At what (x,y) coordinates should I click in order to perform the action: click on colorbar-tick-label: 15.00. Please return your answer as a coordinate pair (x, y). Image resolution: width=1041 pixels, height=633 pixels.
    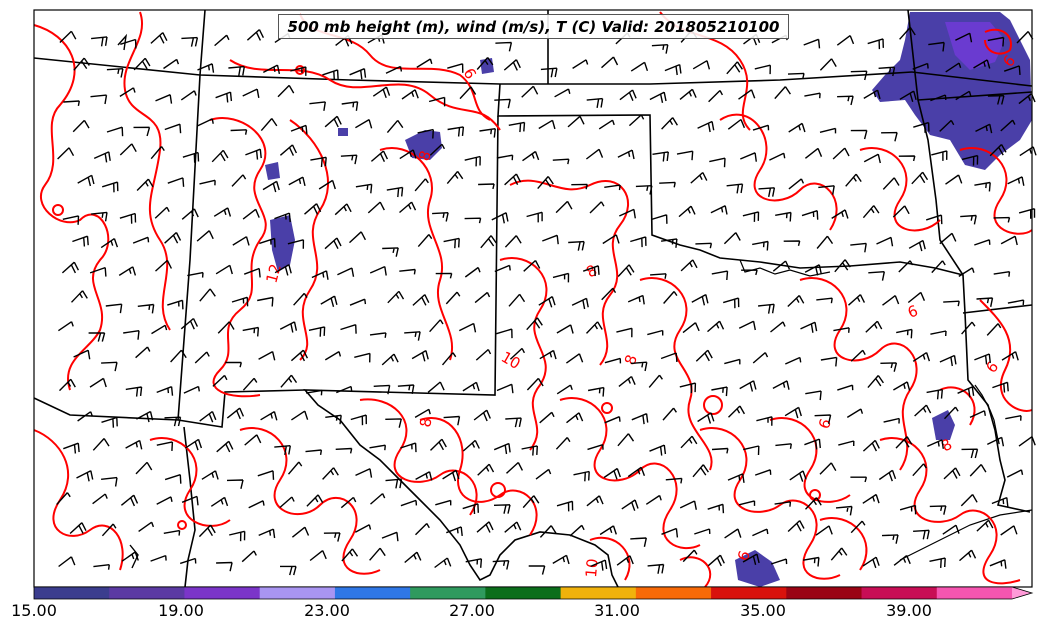
    Looking at the image, I should click on (34, 610).